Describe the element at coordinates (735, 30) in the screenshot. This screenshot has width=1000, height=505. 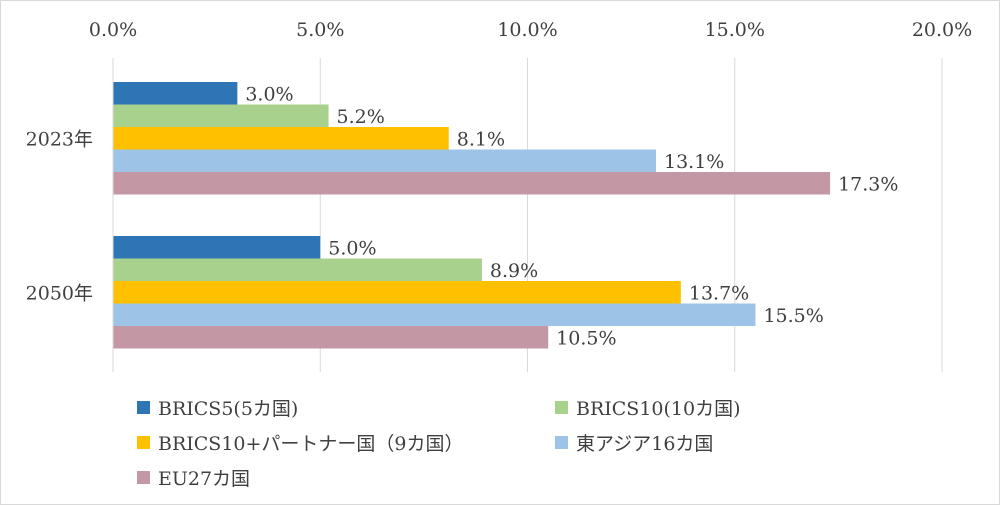
I see `x-tick-label: 15.0%` at that location.